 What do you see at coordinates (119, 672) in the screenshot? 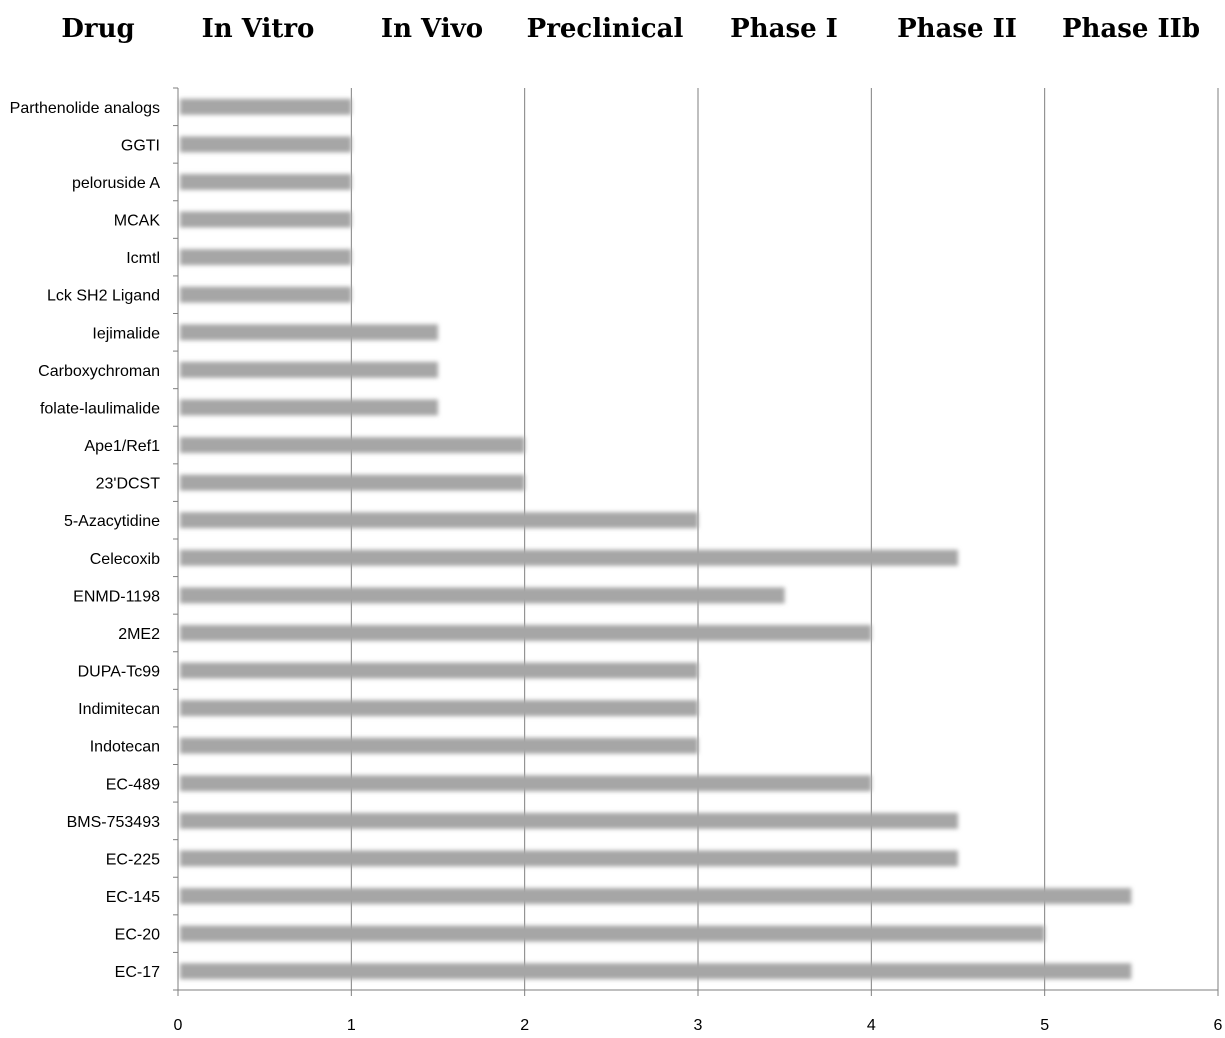
I see `category-label: DUPA-Tc99` at bounding box center [119, 672].